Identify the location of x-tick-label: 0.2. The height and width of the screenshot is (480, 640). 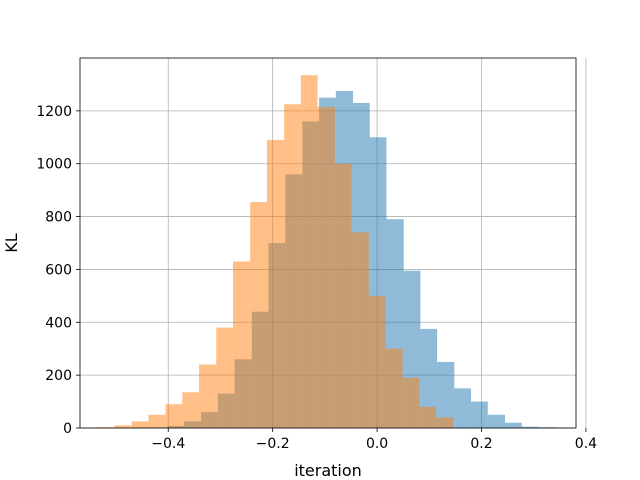
(481, 444).